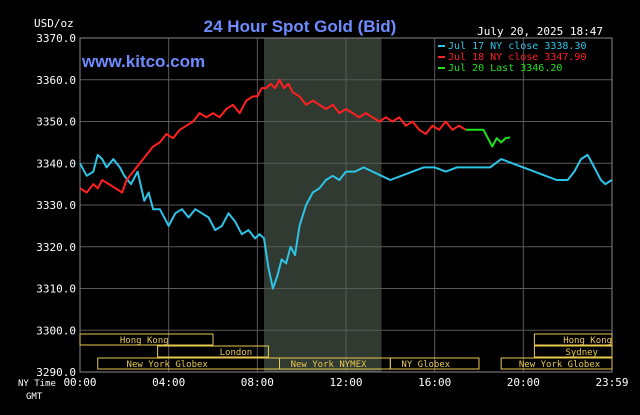  What do you see at coordinates (257, 382) in the screenshot?
I see `x-tick-label-2: 08:00` at bounding box center [257, 382].